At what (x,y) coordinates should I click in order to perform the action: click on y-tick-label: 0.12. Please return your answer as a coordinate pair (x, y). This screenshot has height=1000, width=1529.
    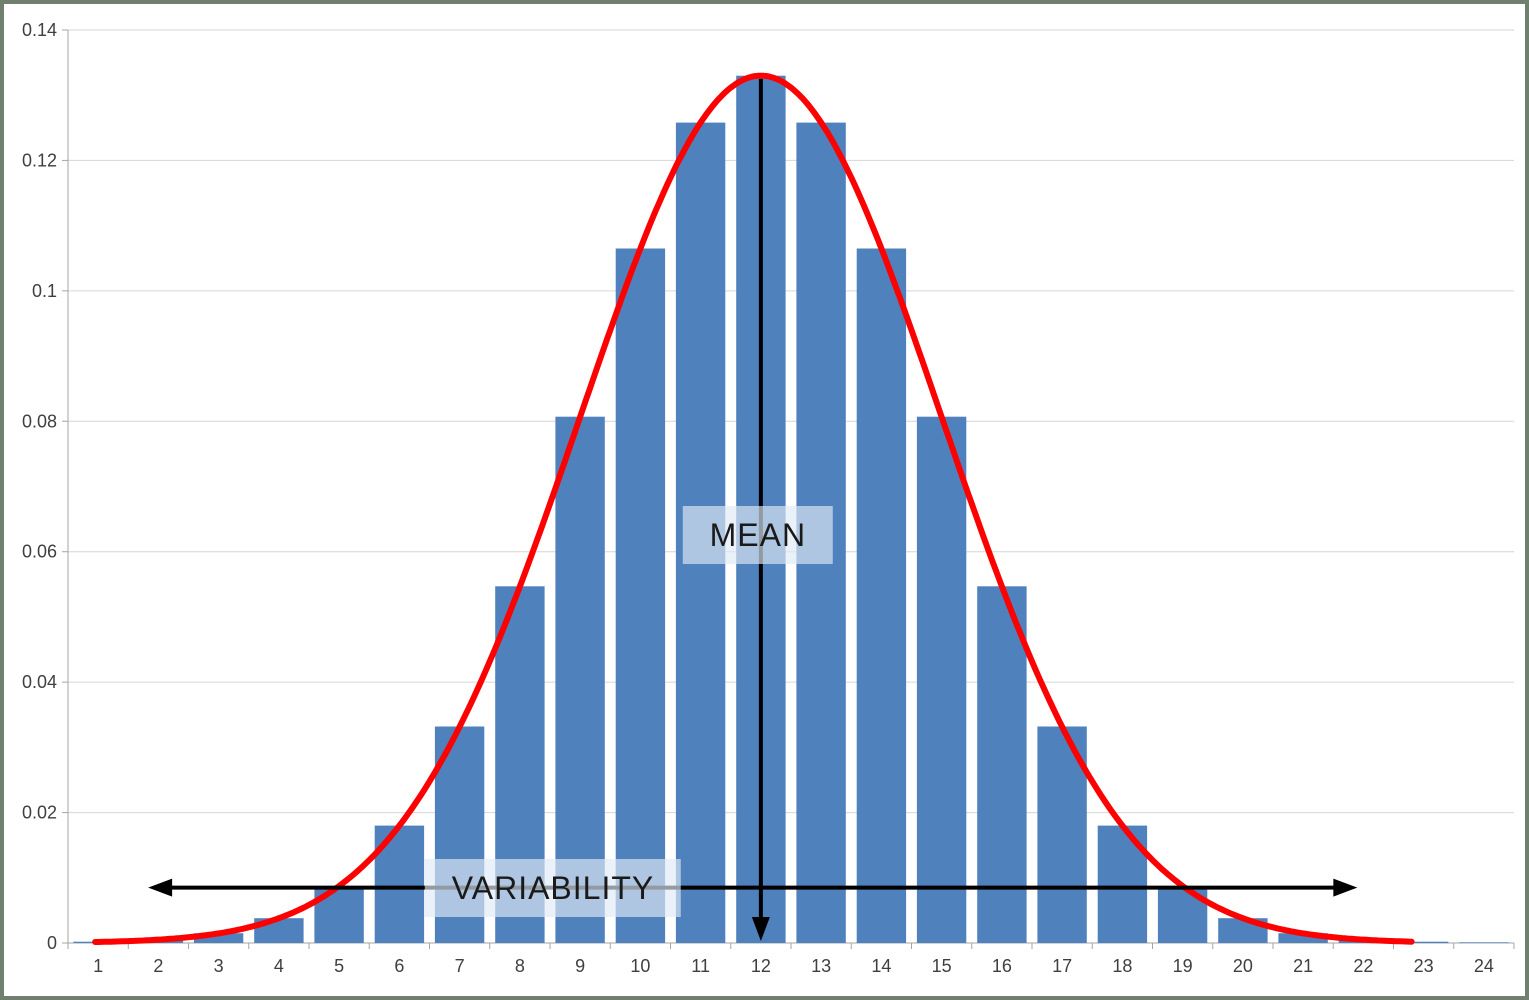
    Looking at the image, I should click on (39, 160).